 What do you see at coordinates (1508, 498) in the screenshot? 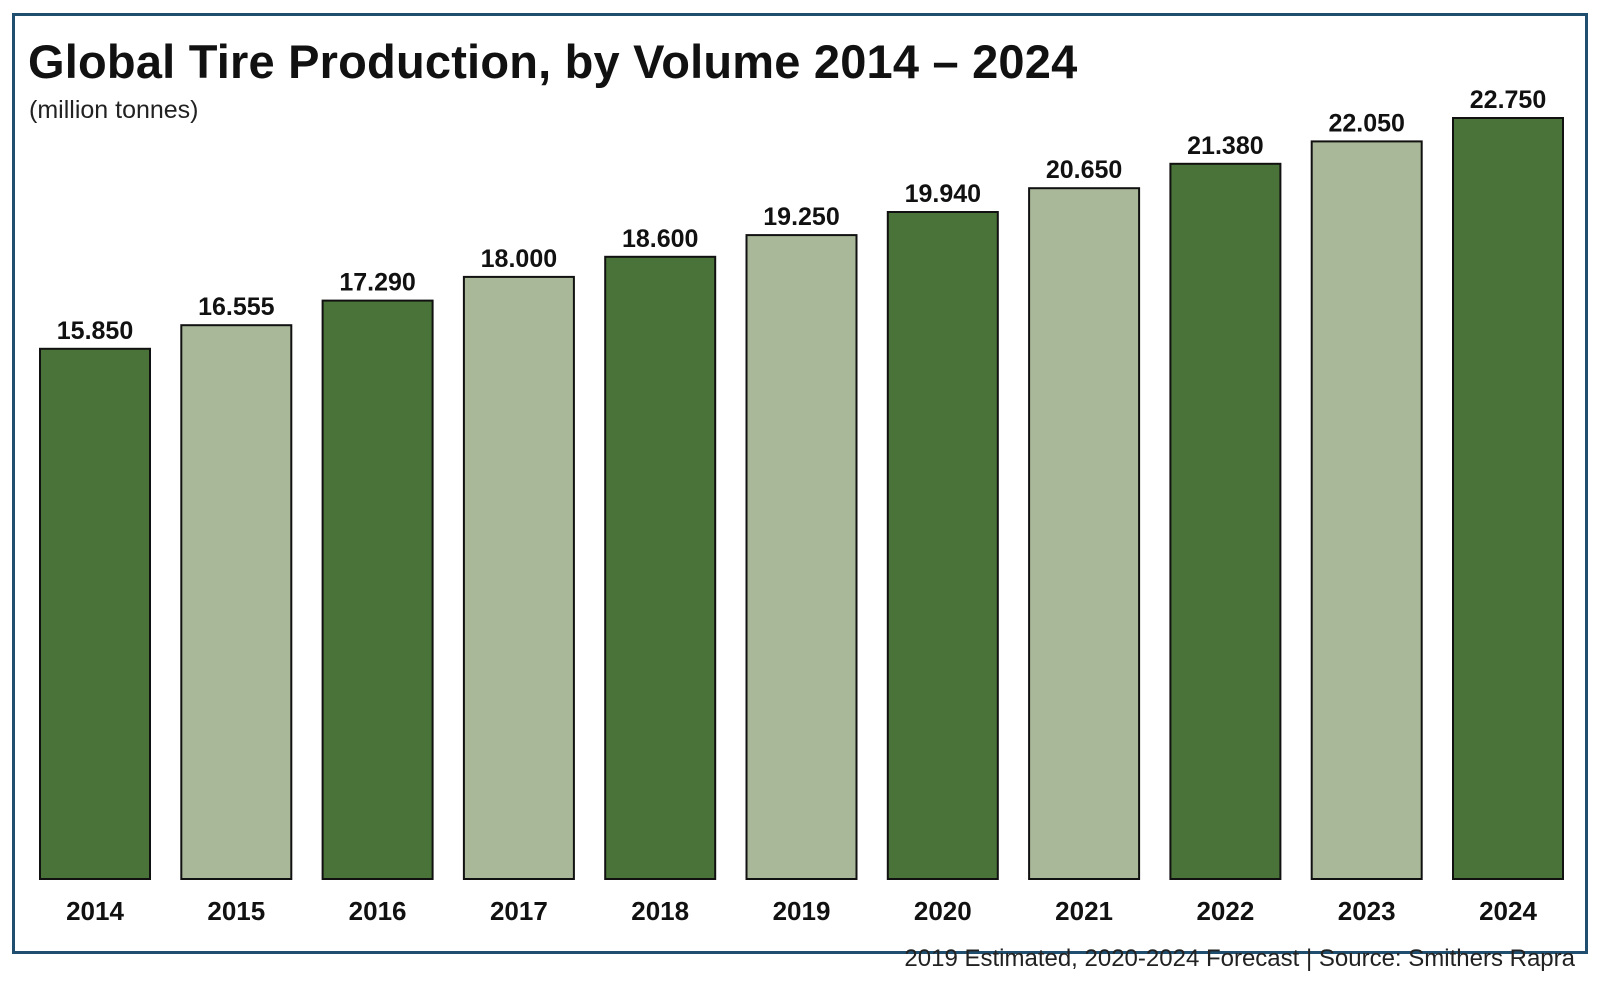
I see `bar-2024` at bounding box center [1508, 498].